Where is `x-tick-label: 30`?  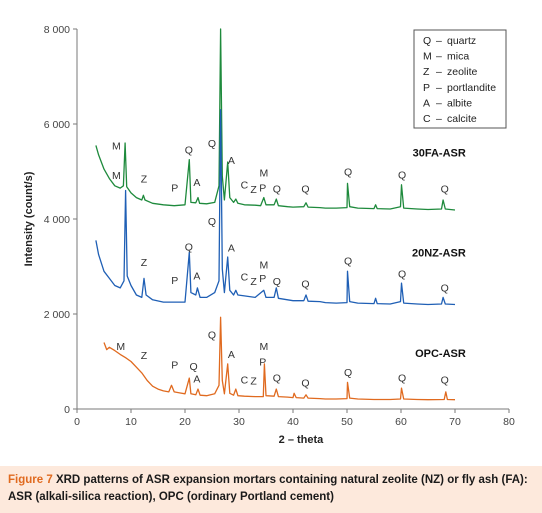
x-tick-label: 30 is located at coordinates (239, 422).